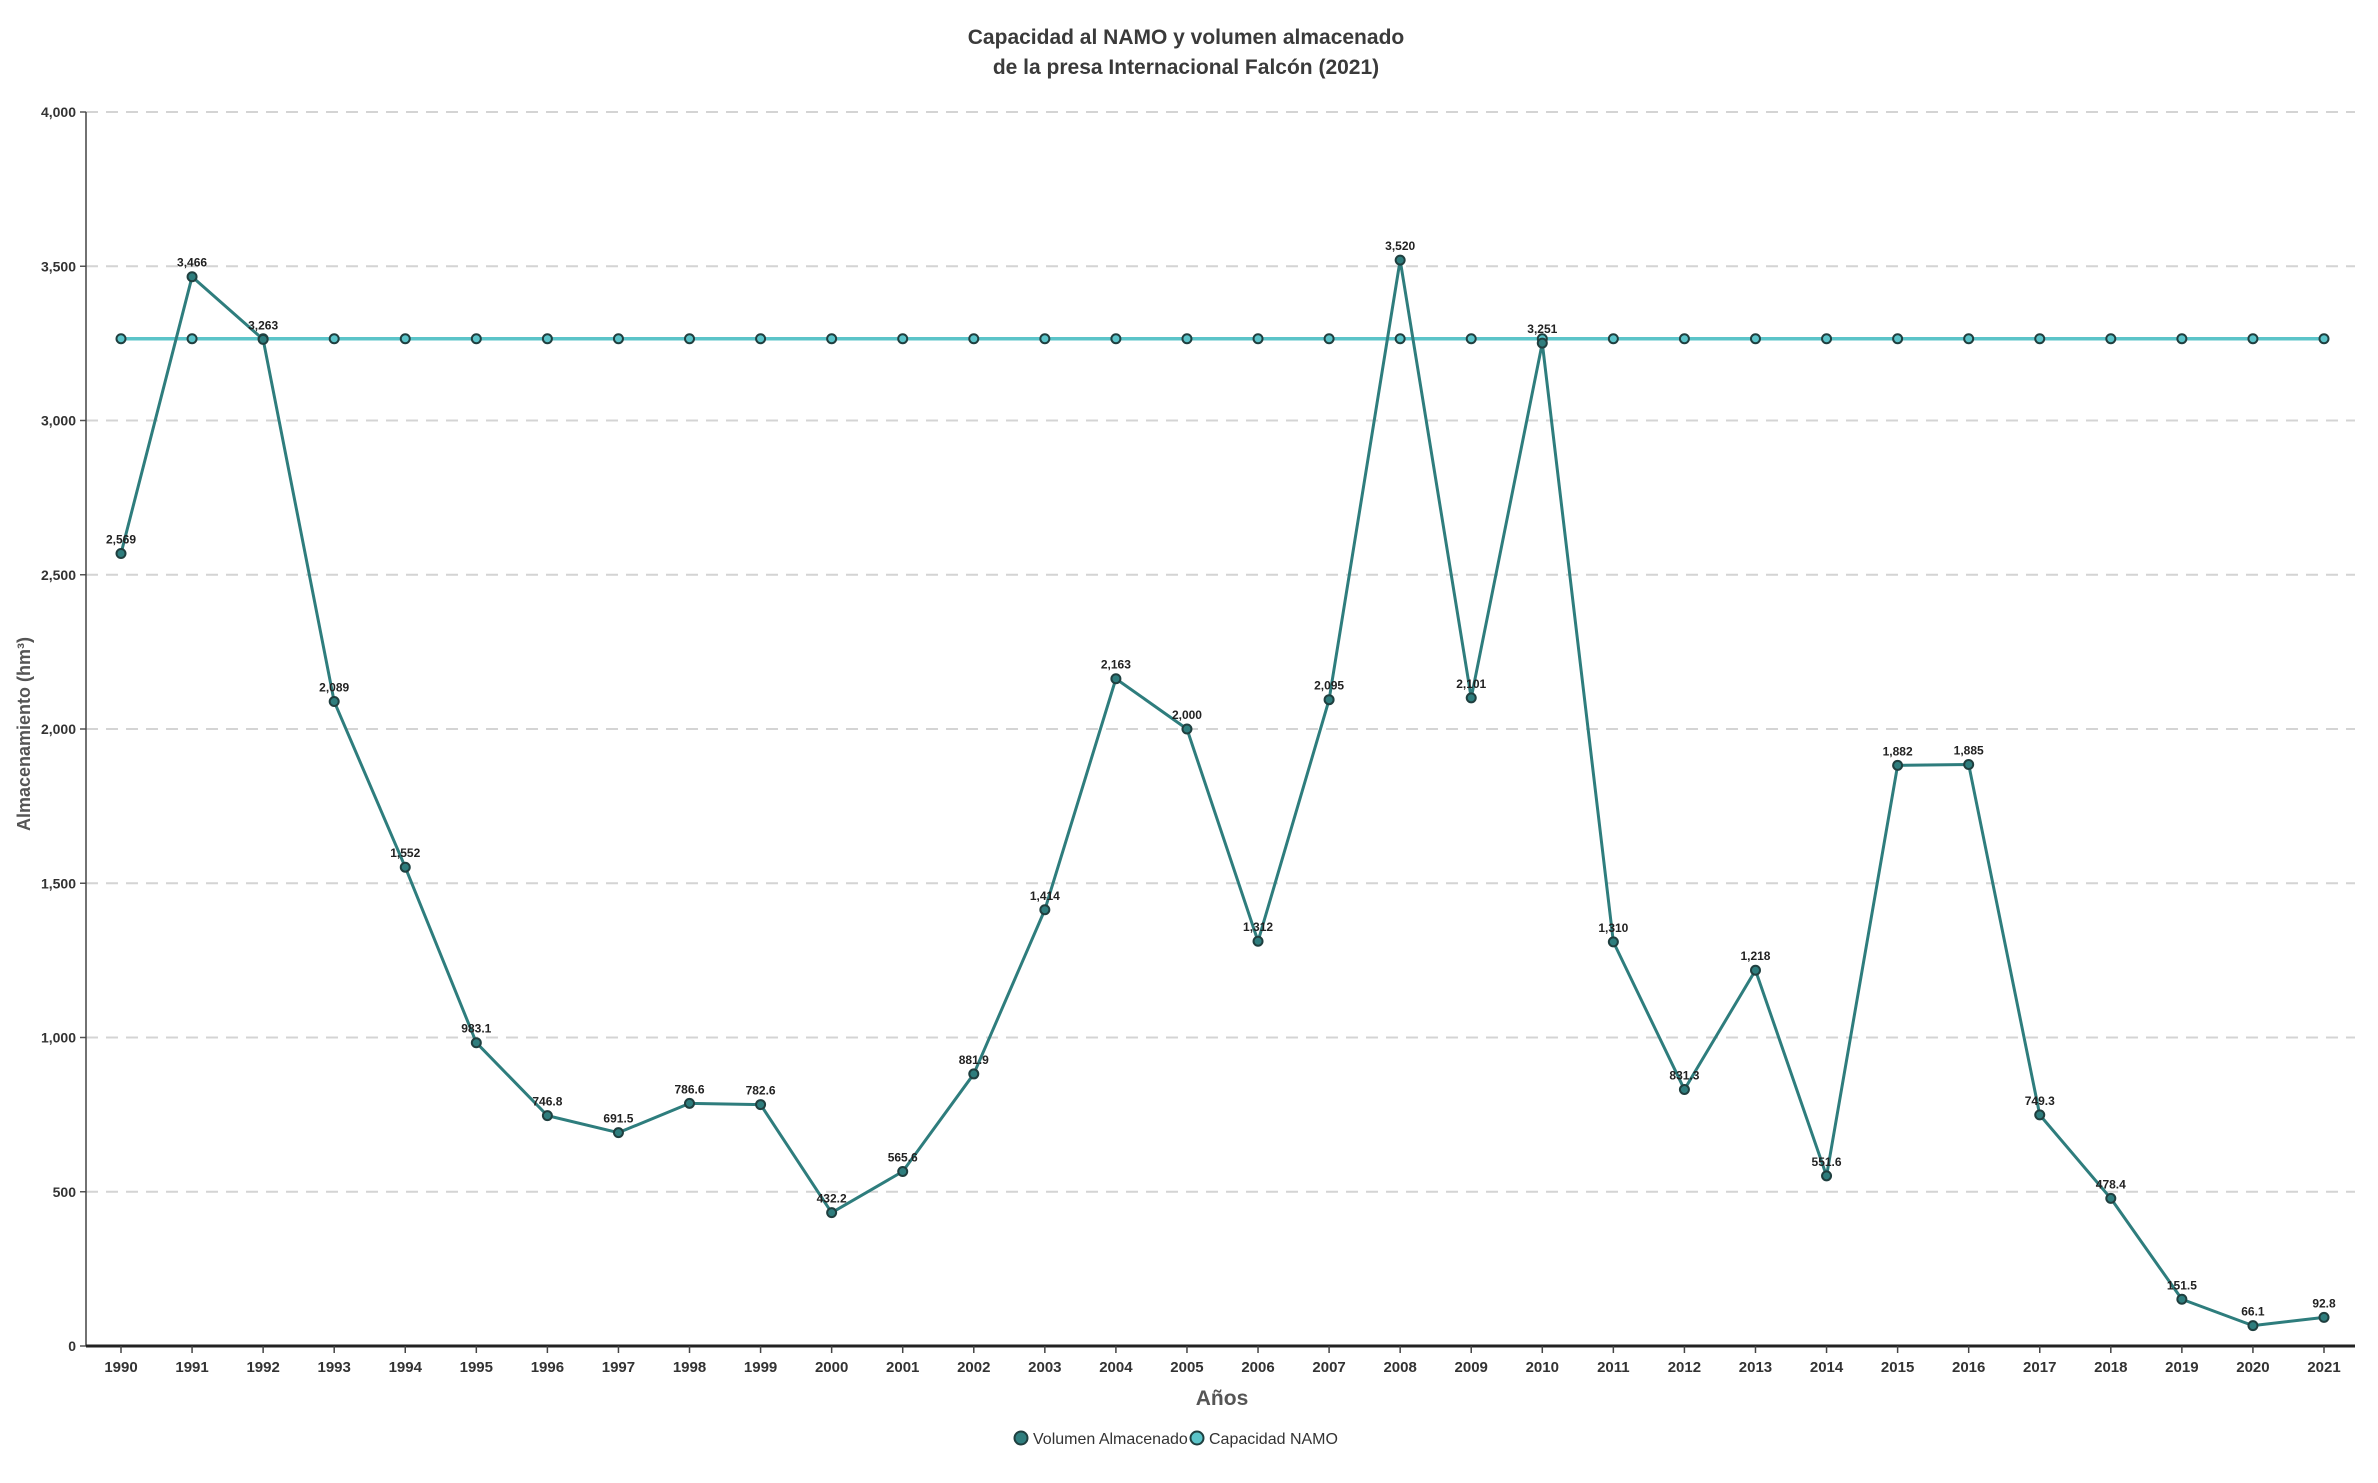  Describe the element at coordinates (618, 1367) in the screenshot. I see `x-tick-label: 1997` at that location.